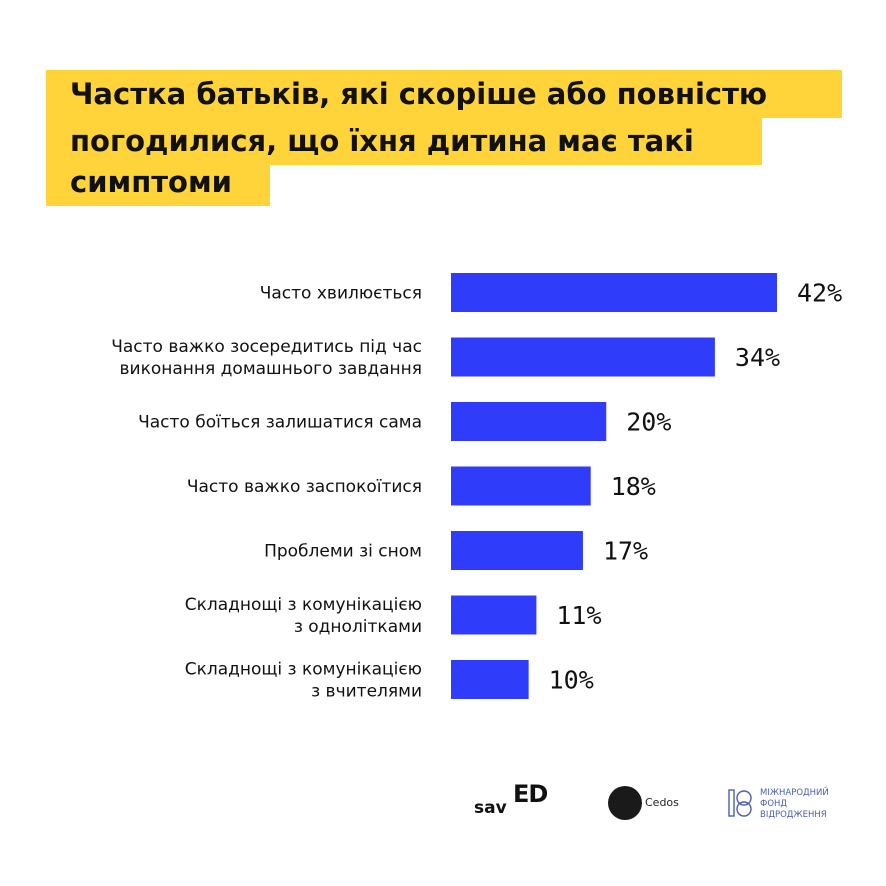 The height and width of the screenshot is (886, 886). What do you see at coordinates (303, 670) in the screenshot?
I see `category-label-6-line-0: Складнощі з комунікацією` at bounding box center [303, 670].